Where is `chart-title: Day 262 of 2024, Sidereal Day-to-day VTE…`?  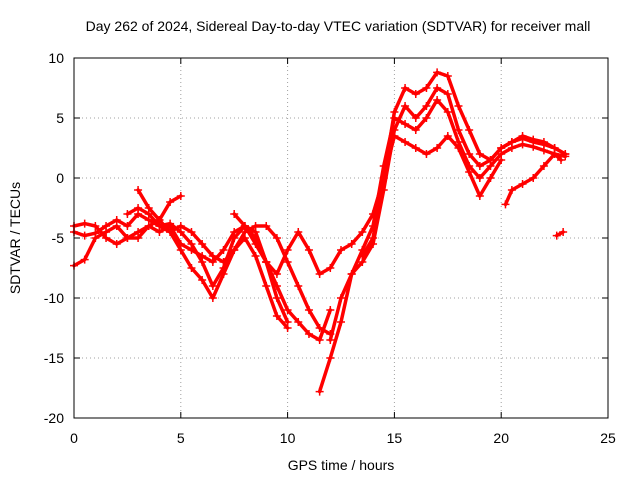
chart-title: Day 262 of 2024, Sidereal Day-to-day VTE… is located at coordinates (338, 26).